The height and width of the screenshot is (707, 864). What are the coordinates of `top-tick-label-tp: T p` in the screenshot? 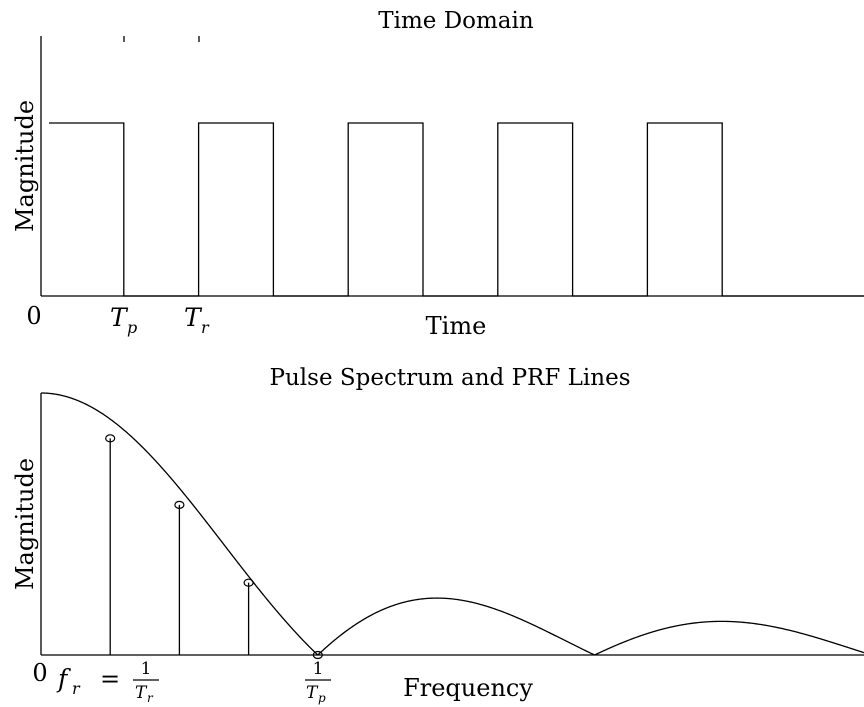 It's located at (123, 320).